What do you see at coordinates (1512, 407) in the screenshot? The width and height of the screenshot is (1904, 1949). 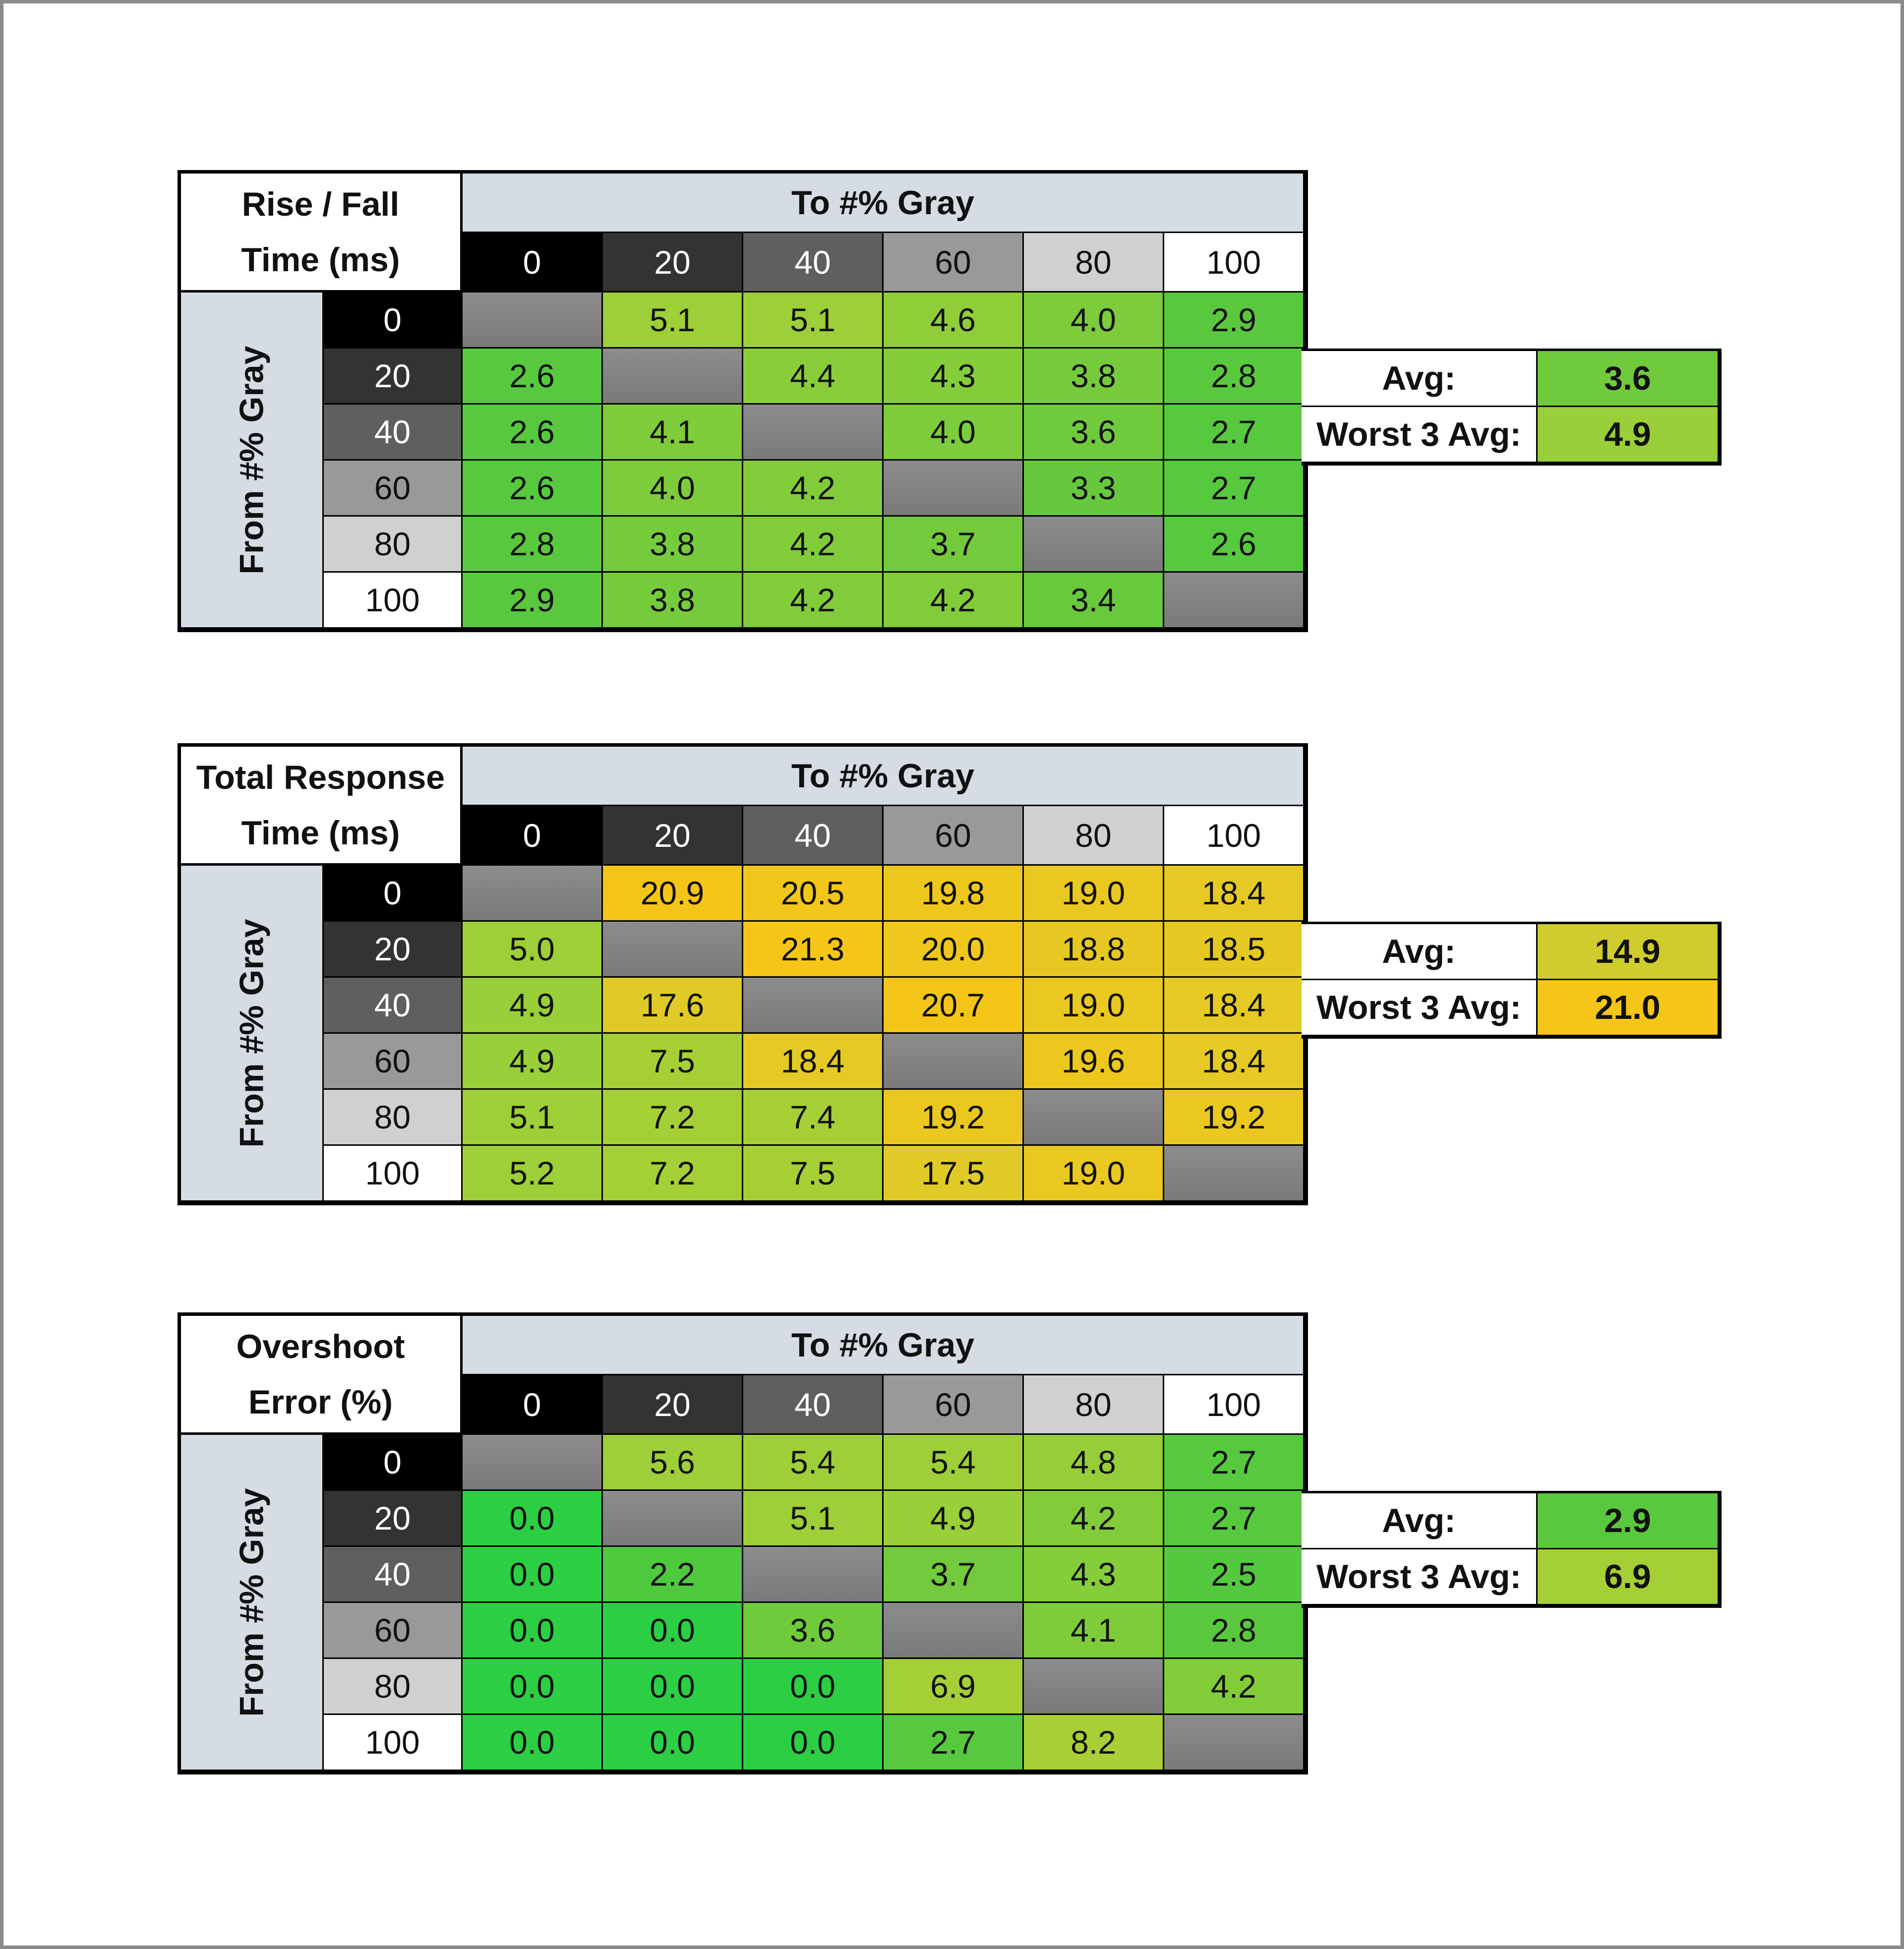 I see `summary-table: Avg: 3.6 Worst 3 Avg: 4.9` at bounding box center [1512, 407].